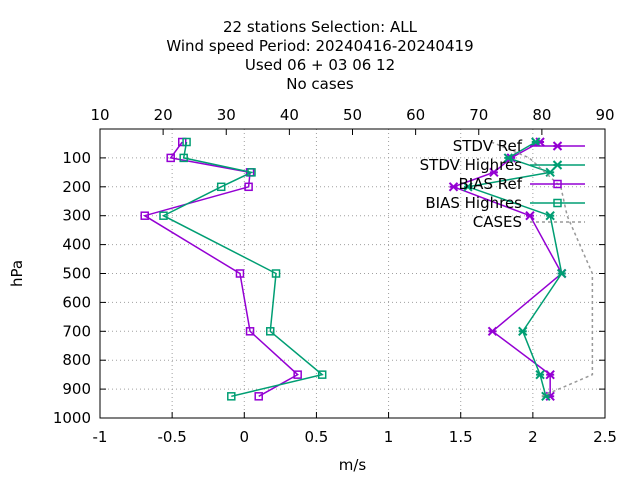  What do you see at coordinates (533, 437) in the screenshot?
I see `x-tick-label: 2` at bounding box center [533, 437].